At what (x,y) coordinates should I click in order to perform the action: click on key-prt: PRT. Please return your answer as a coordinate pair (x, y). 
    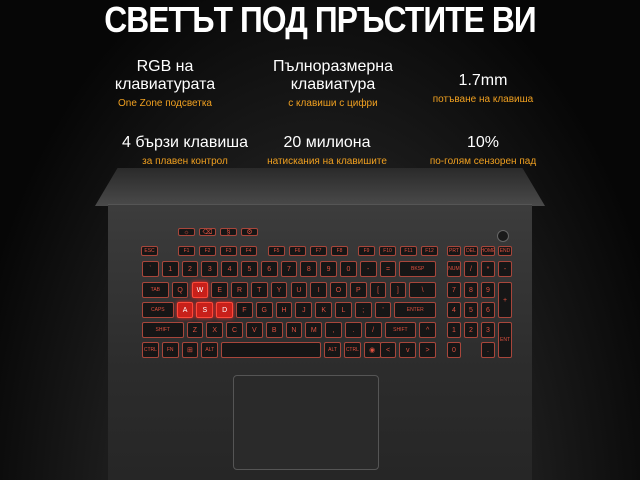
    Looking at the image, I should click on (454, 251).